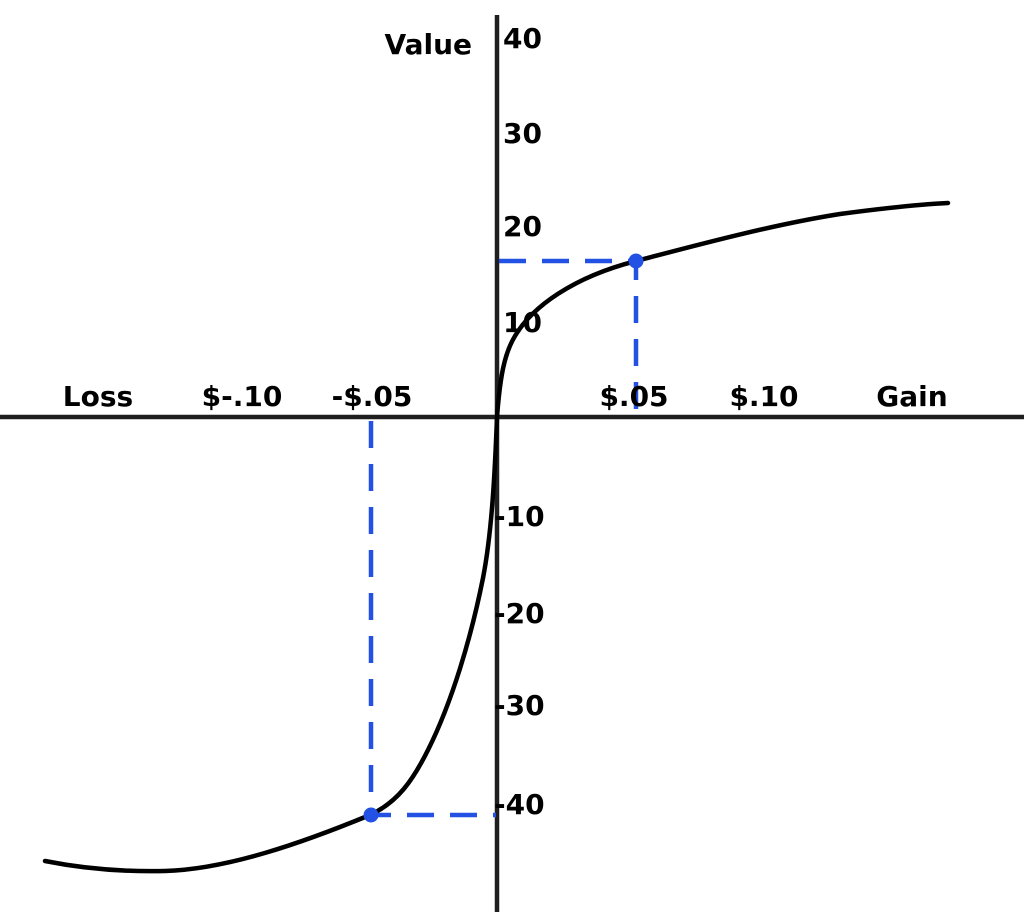  Describe the element at coordinates (98, 396) in the screenshot. I see `x-label-loss: Loss` at that location.